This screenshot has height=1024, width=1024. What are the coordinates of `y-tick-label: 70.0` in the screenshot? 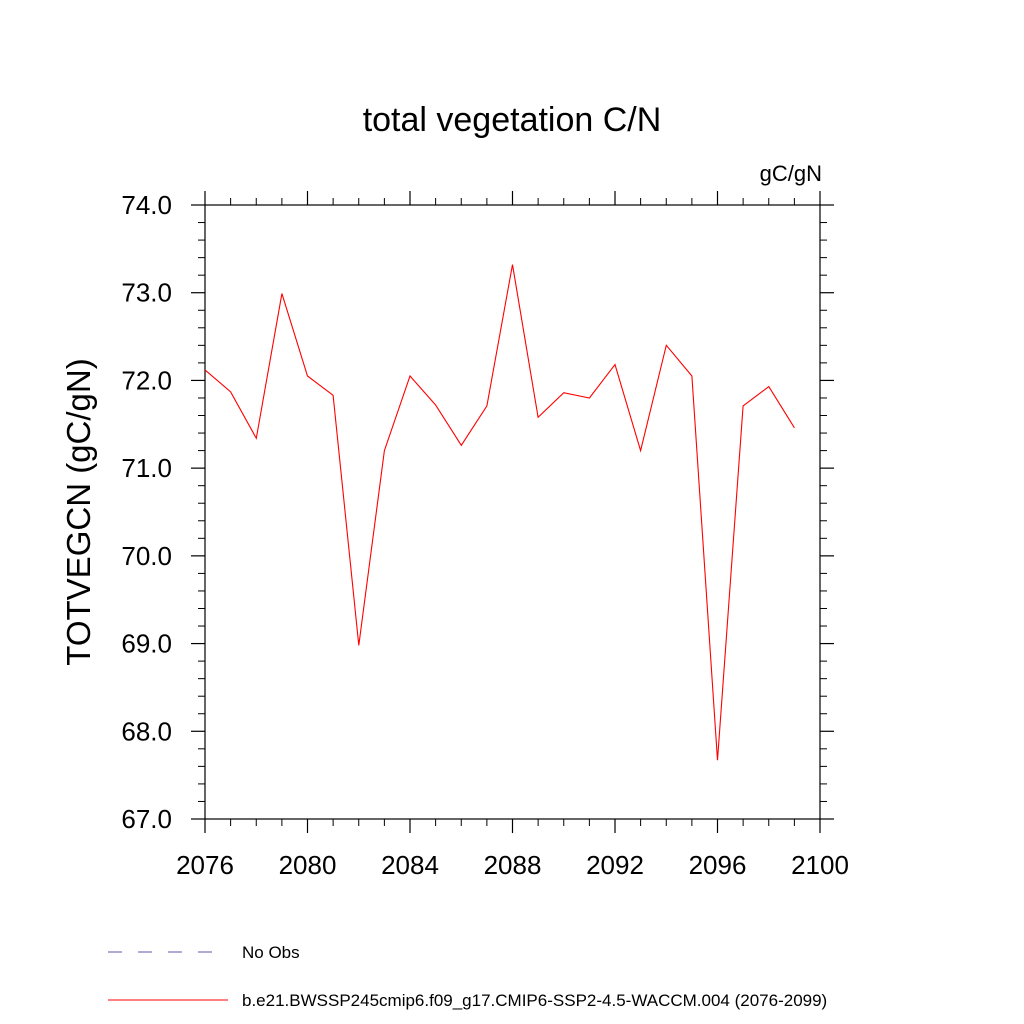 It's located at (146, 556).